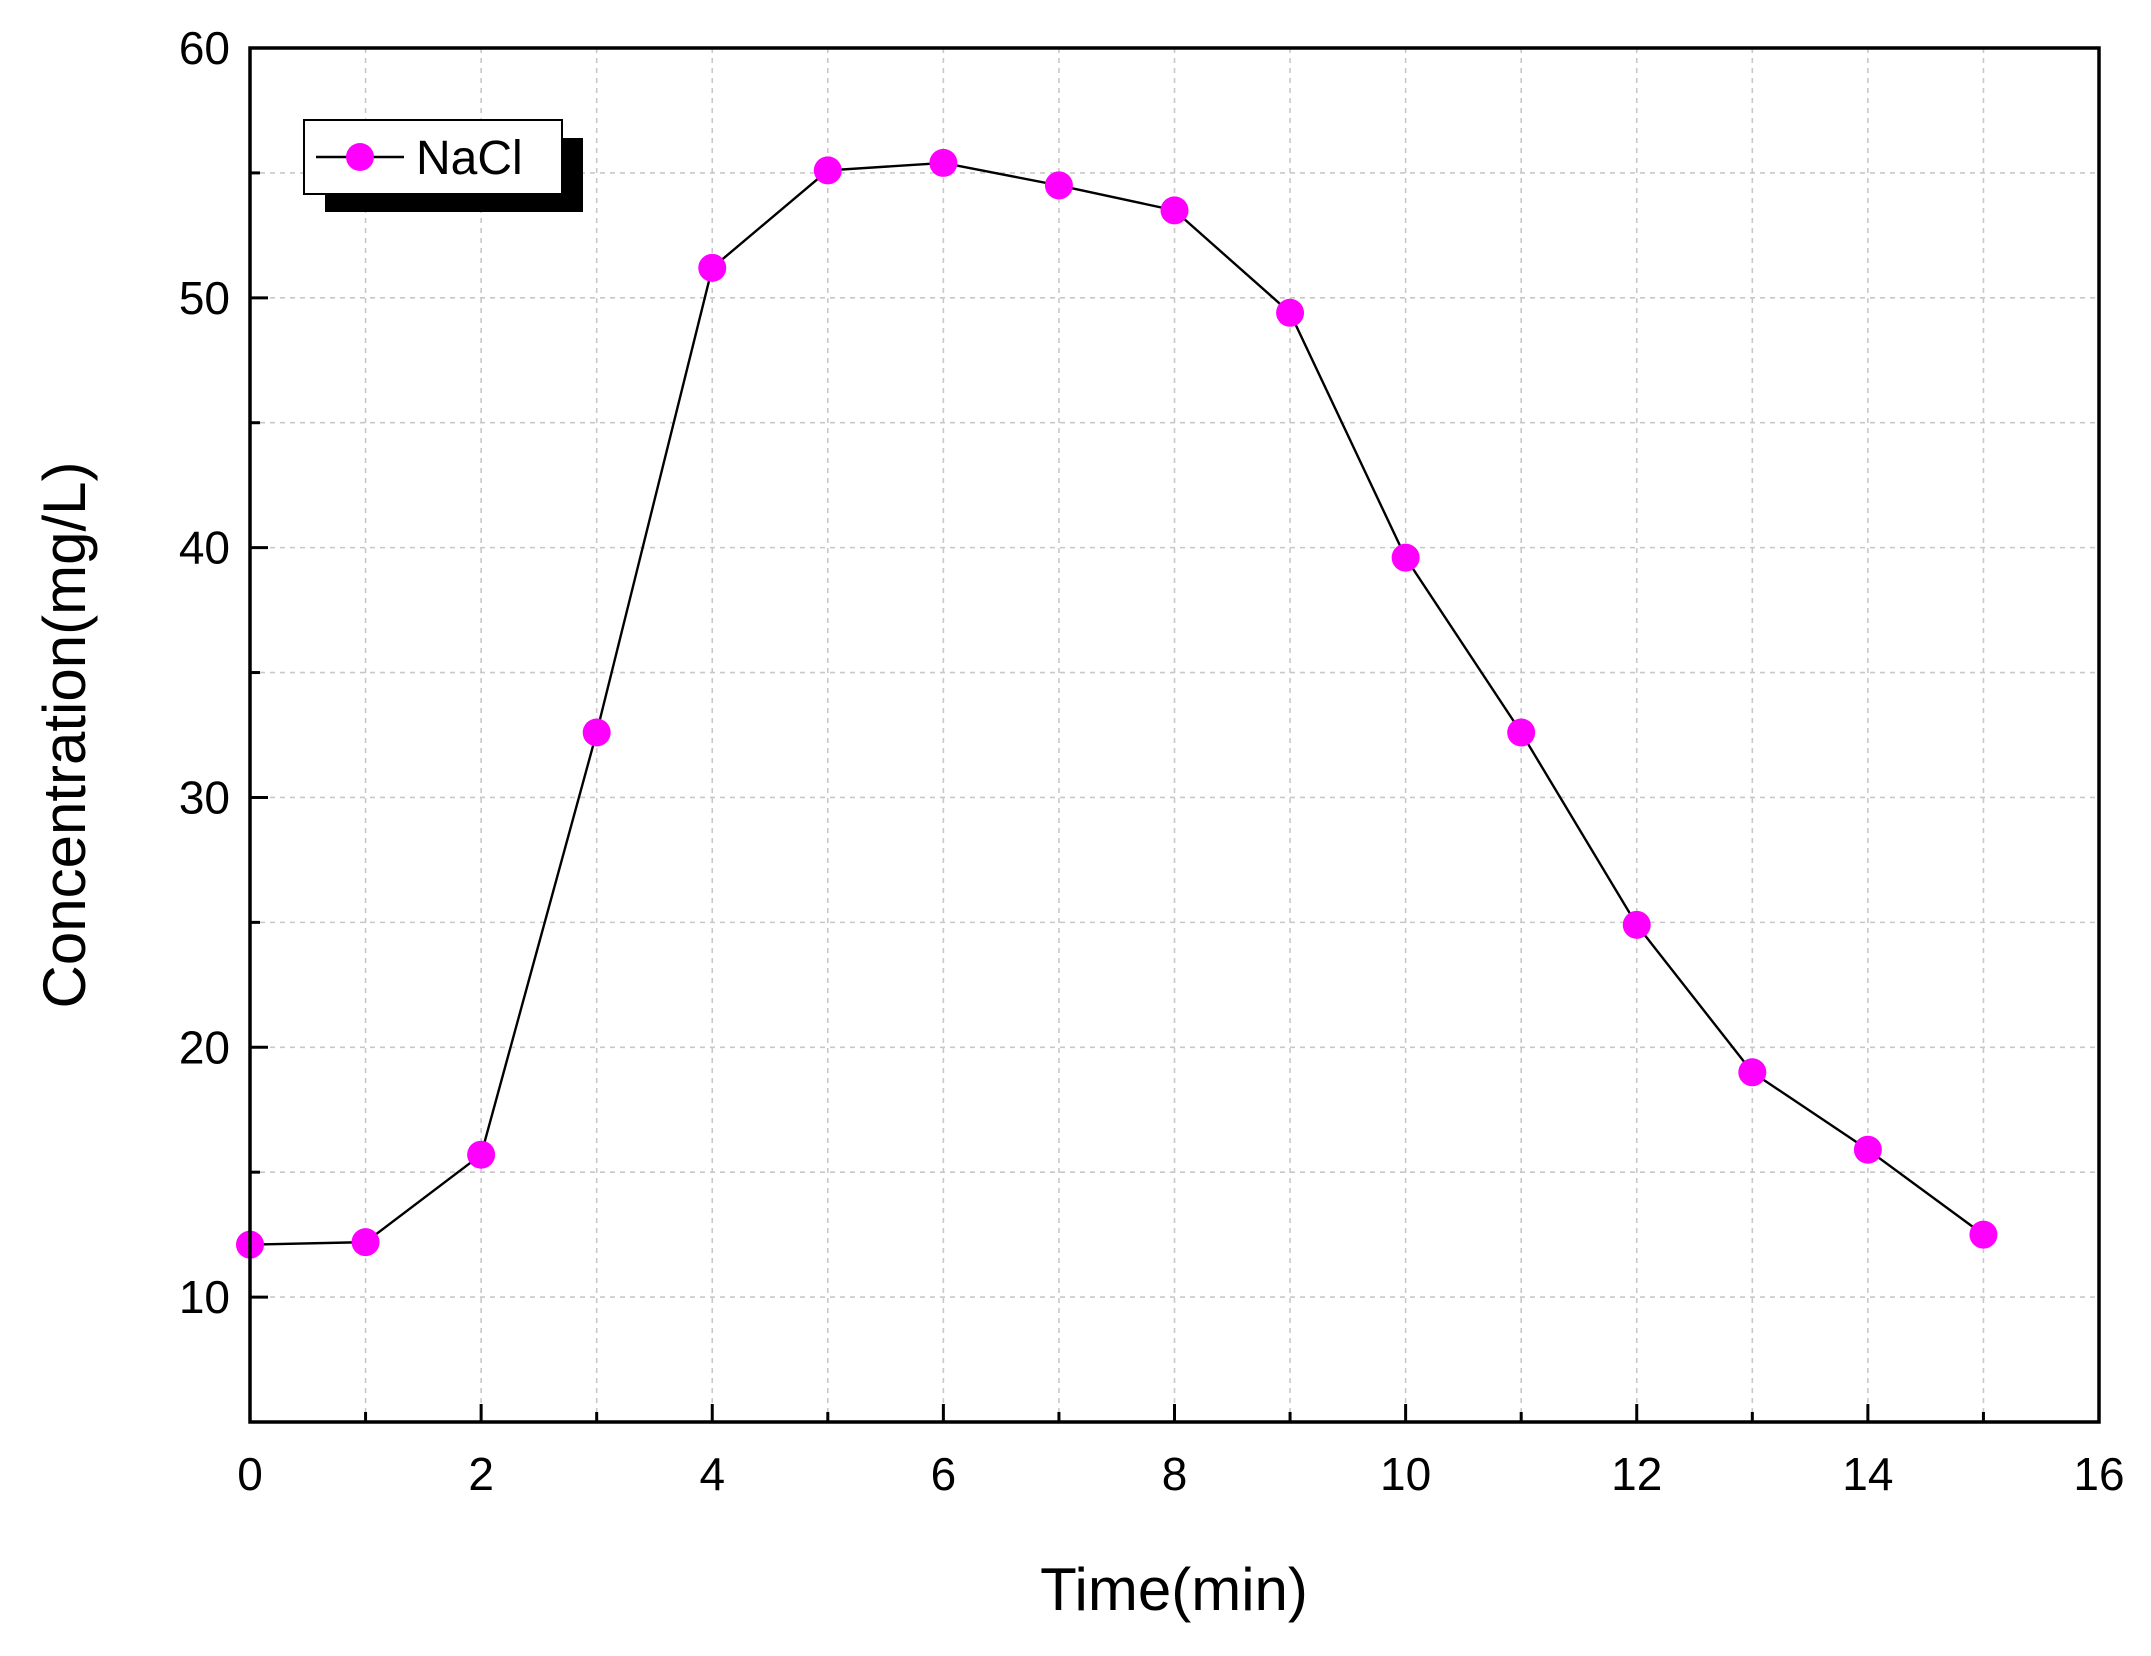 Image resolution: width=2151 pixels, height=1656 pixels. I want to click on legend-marker, so click(360, 157).